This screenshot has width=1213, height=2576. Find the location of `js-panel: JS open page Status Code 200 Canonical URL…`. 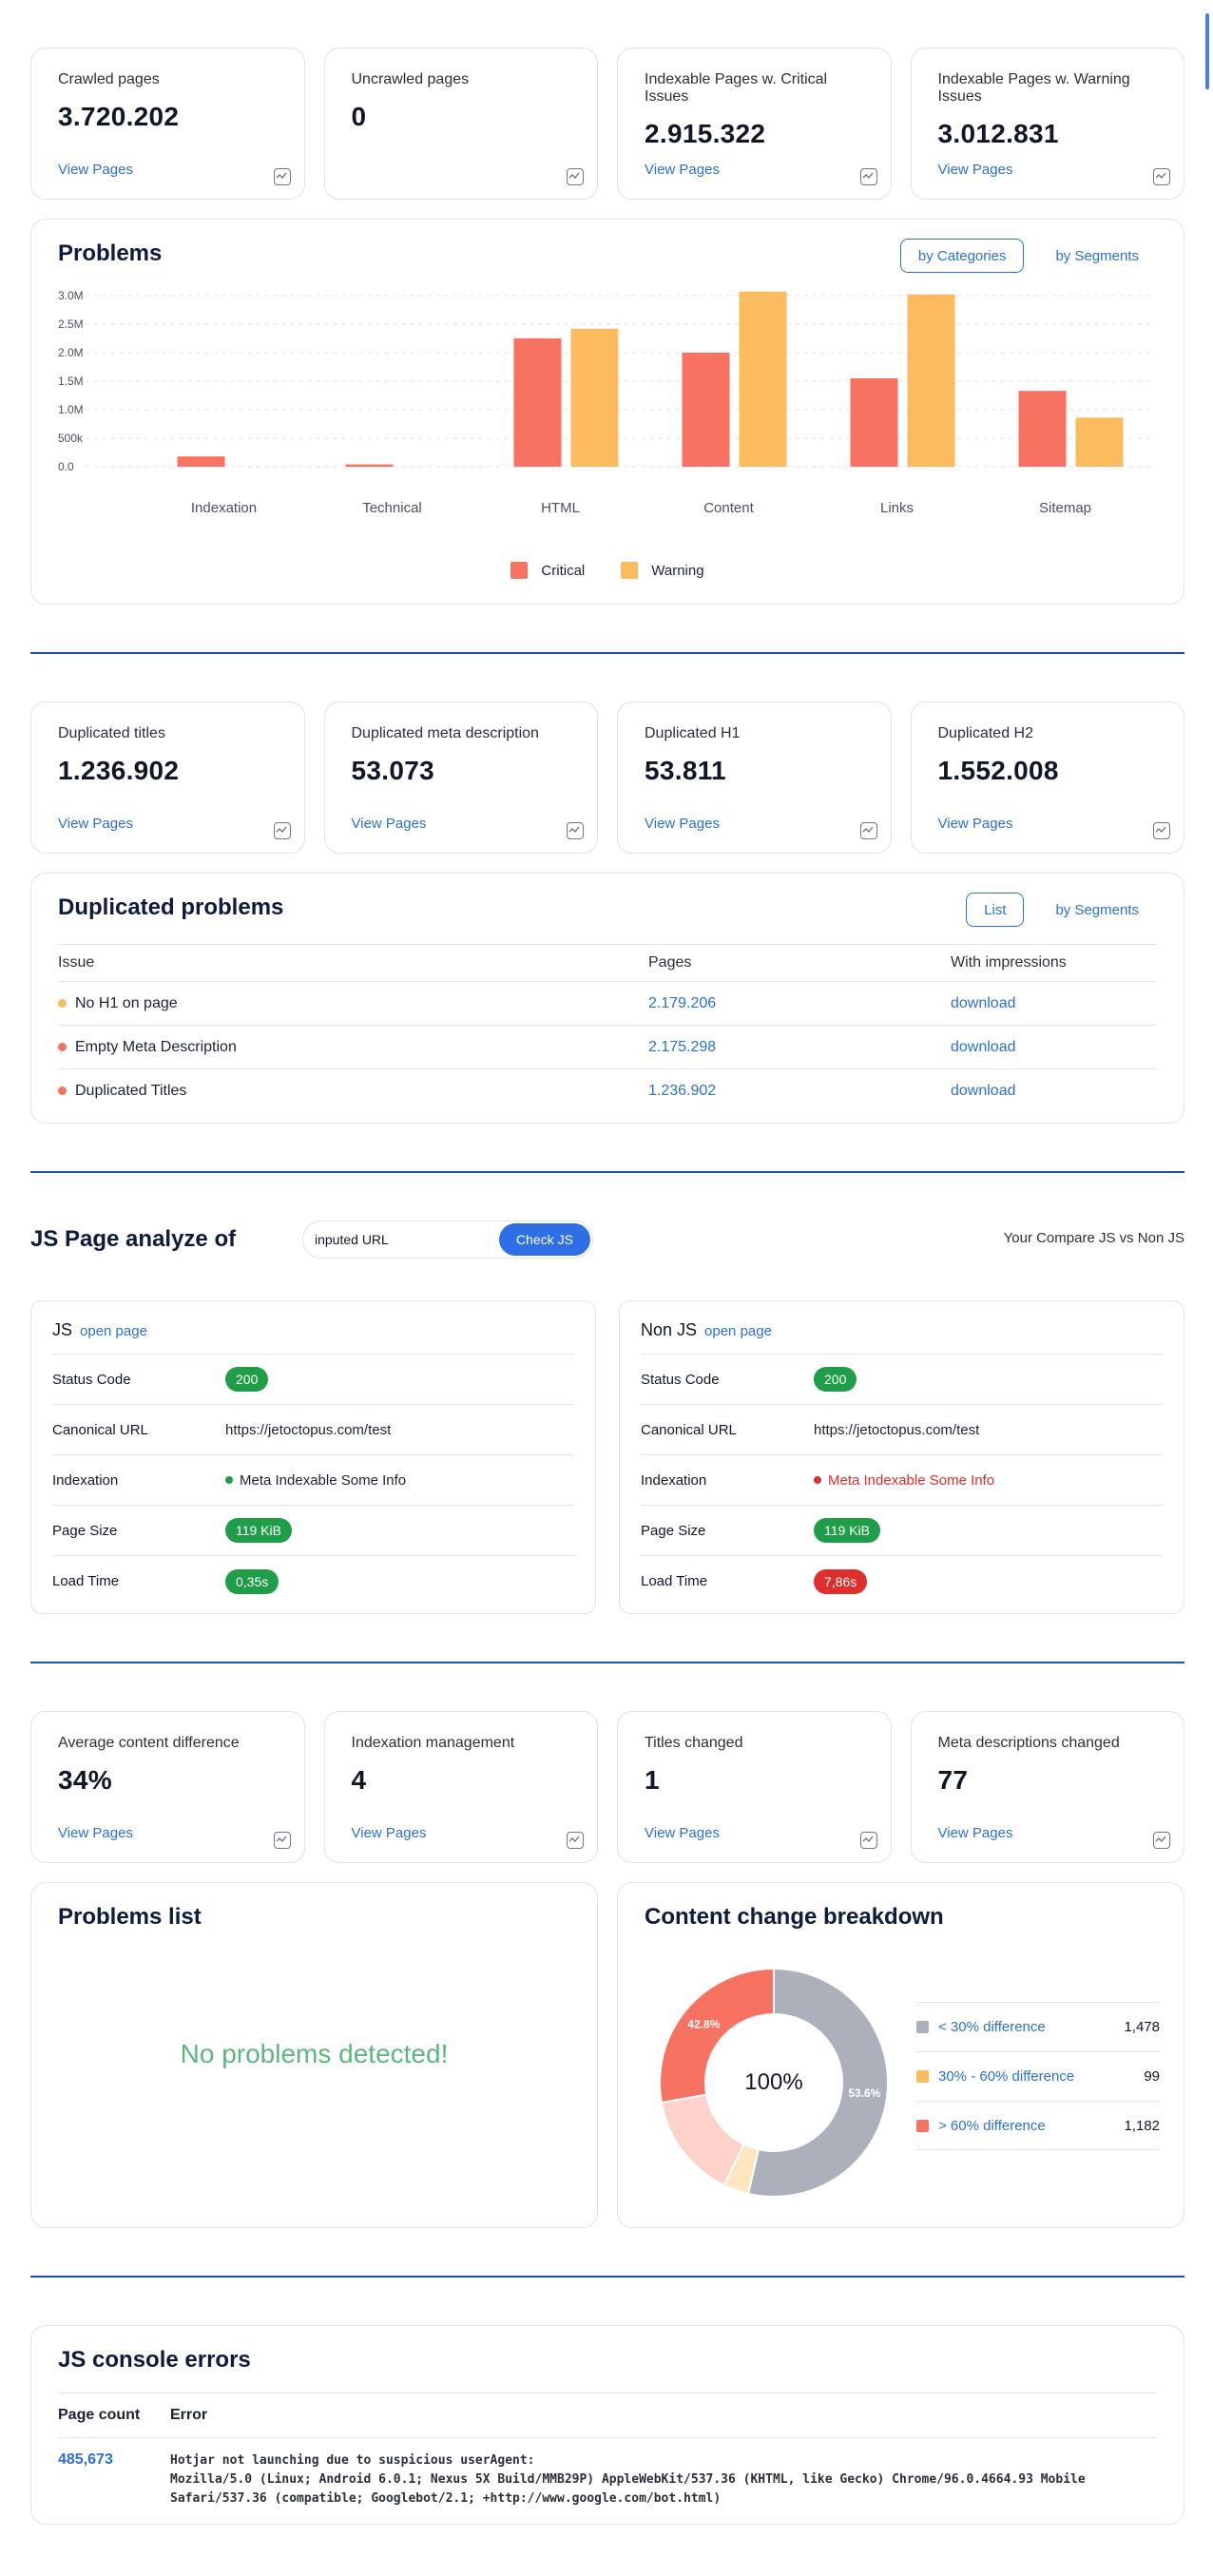

js-panel: JS open page Status Code 200 Canonical URL… is located at coordinates (313, 1457).